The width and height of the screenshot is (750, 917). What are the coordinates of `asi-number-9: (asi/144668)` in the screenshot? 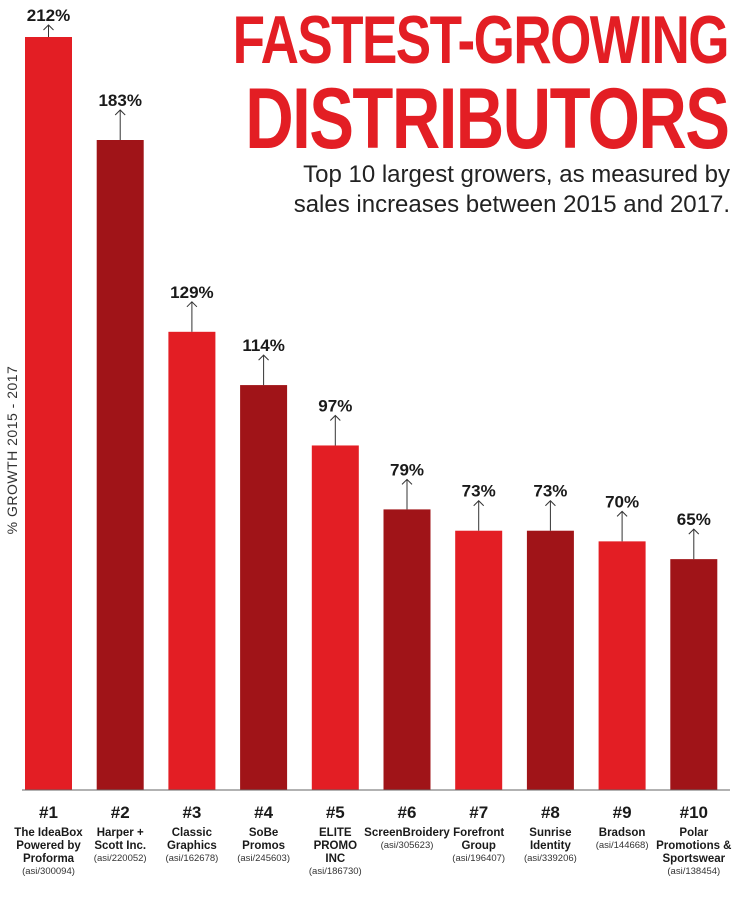 It's located at (622, 845).